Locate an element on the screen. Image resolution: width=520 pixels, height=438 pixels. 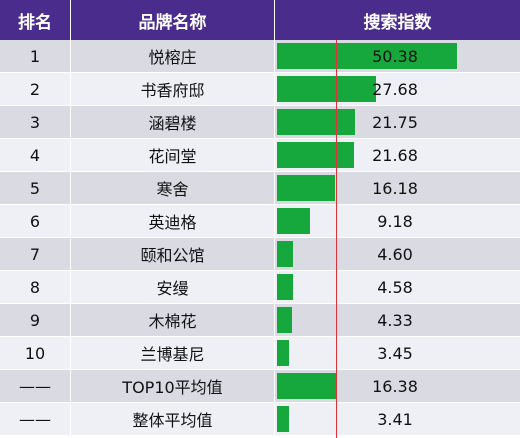
brand-cell: 英迪格 is located at coordinates (172, 222).